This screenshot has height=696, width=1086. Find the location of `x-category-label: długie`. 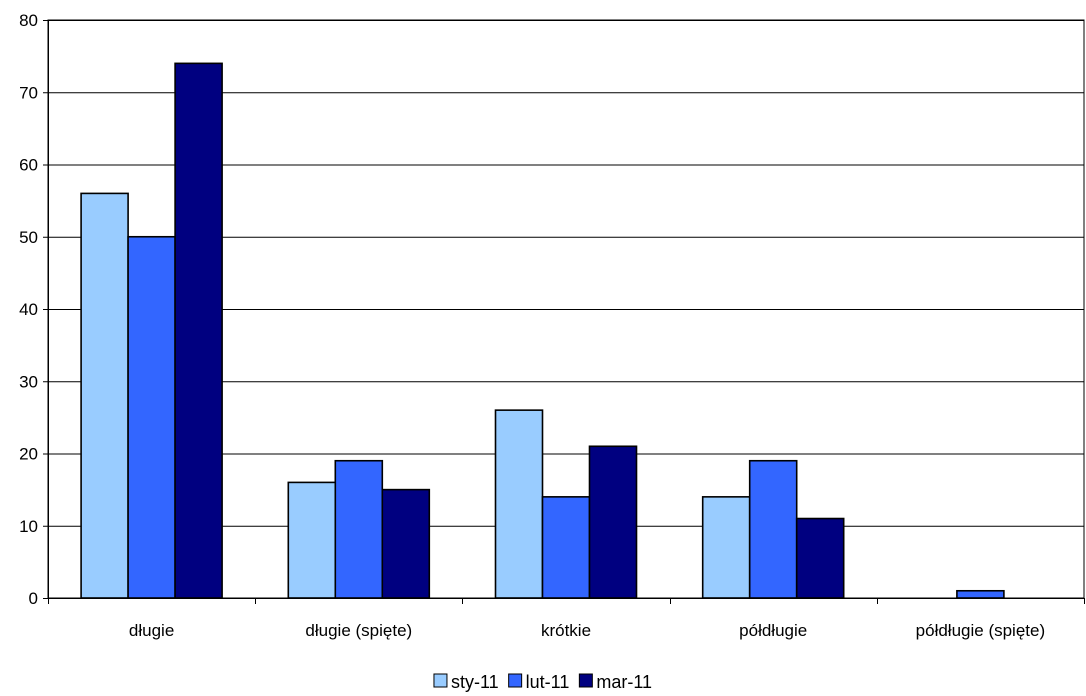

x-category-label: długie is located at coordinates (151, 630).